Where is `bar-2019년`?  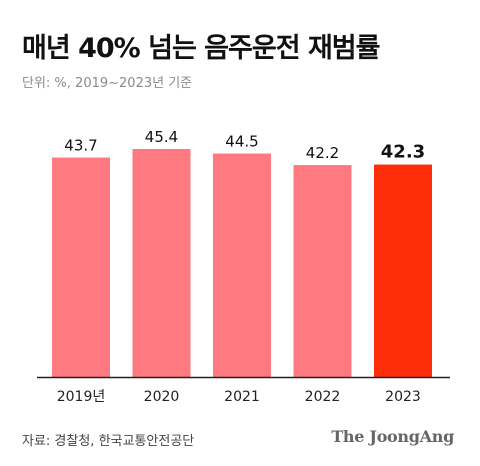
bar-2019년 is located at coordinates (81, 267).